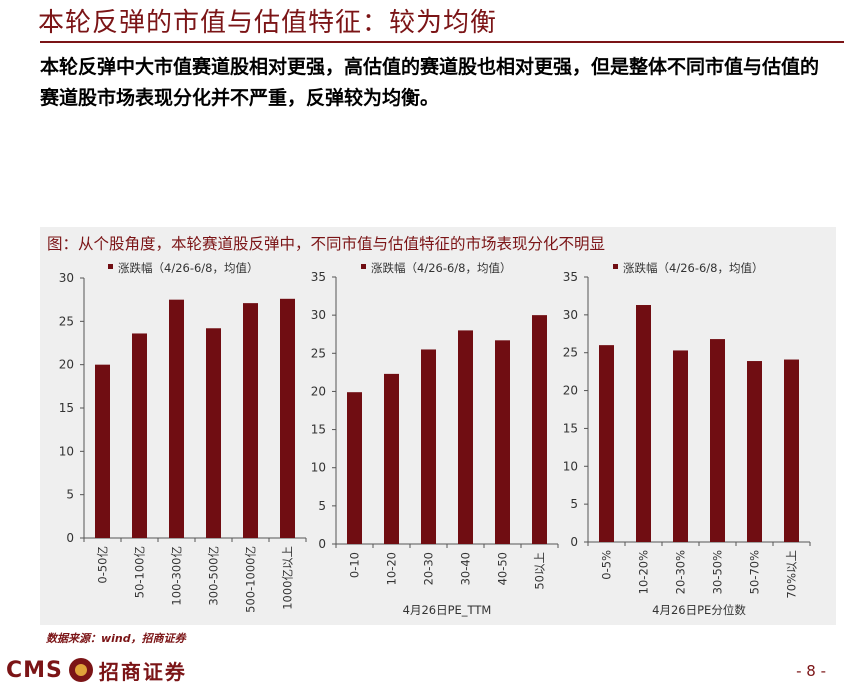 Image resolution: width=844 pixels, height=688 pixels. I want to click on chart1-legend-label: 涨跌幅（4/26-6/8，均值）, so click(188, 268).